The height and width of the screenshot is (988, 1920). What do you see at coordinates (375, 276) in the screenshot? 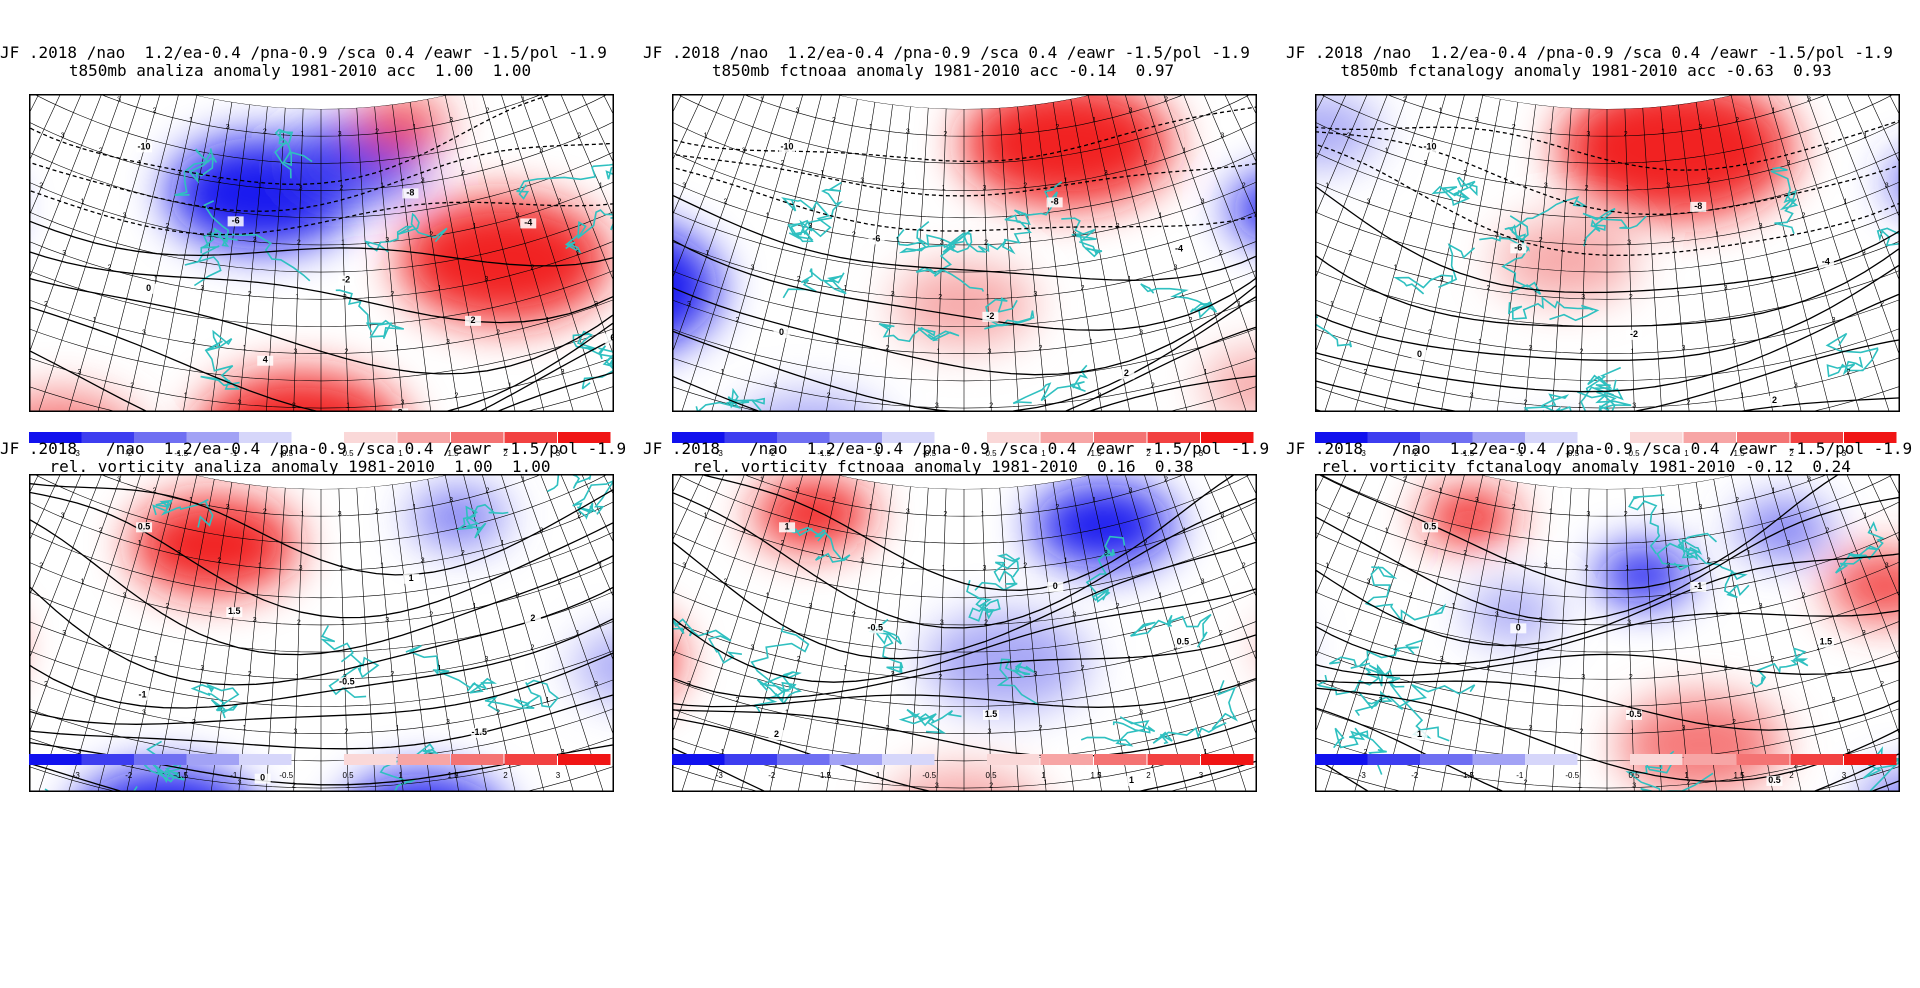
I see `contour-labels: -10-8-6-4-202468106` at bounding box center [375, 276].